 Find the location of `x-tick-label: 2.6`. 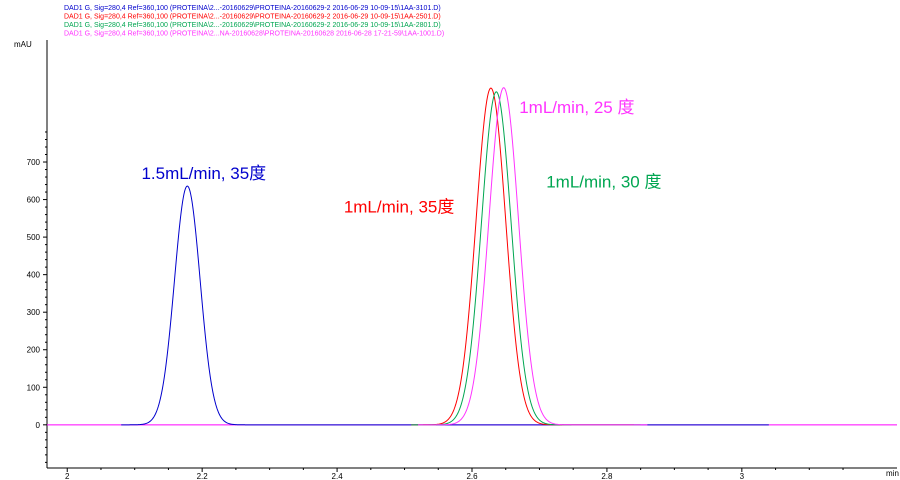

x-tick-label: 2.6 is located at coordinates (472, 476).